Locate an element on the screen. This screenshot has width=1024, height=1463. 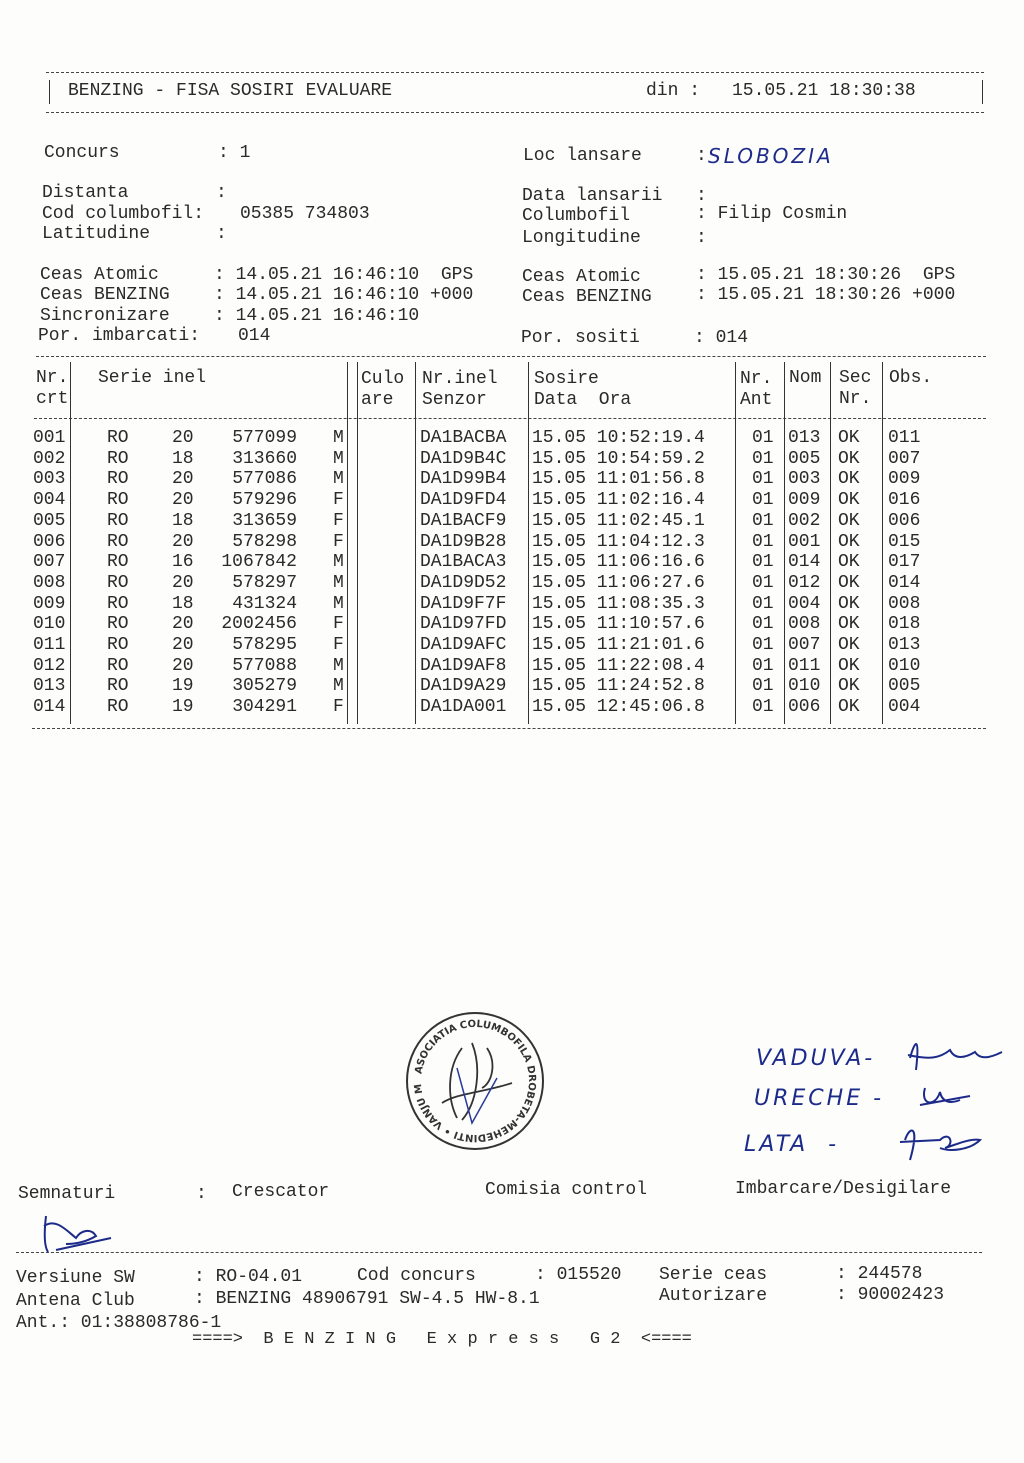
column-divider-nr is located at coordinates (70, 543).